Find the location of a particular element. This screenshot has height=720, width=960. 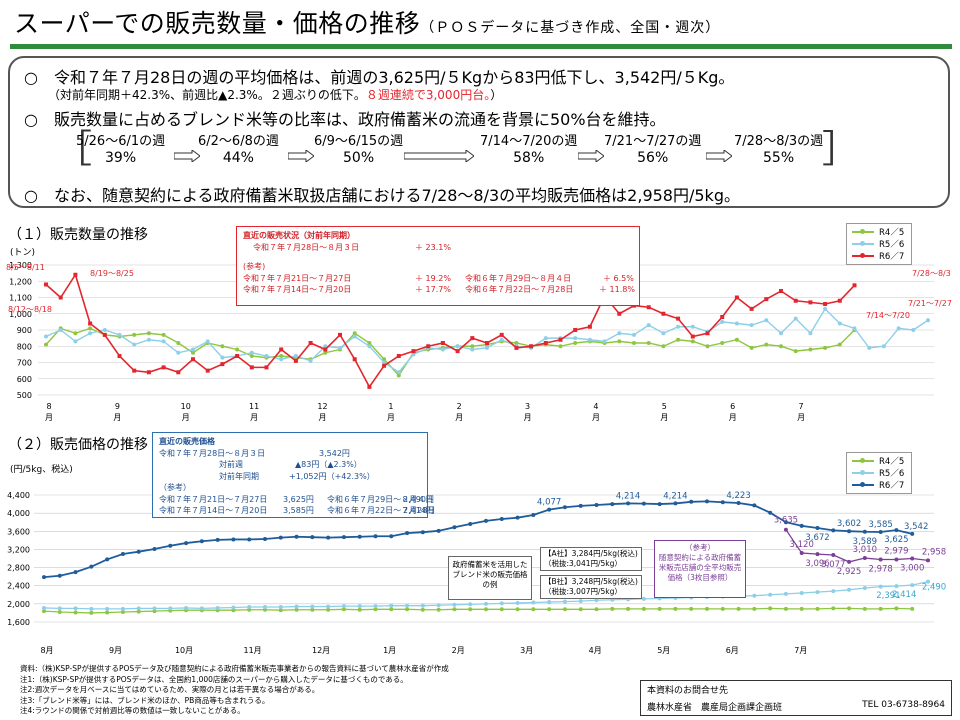

x-tick-label: 1 is located at coordinates (390, 406).